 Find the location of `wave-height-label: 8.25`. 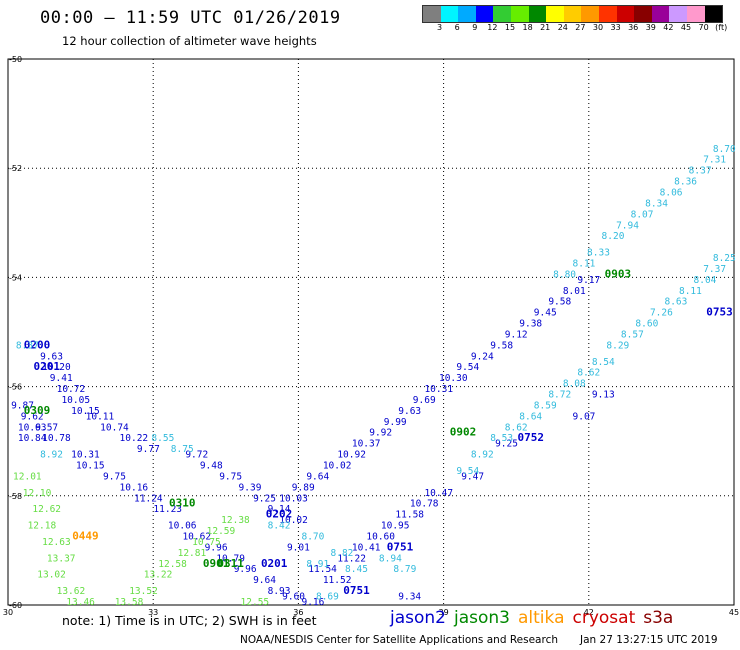

wave-height-label: 8.25 is located at coordinates (724, 258).